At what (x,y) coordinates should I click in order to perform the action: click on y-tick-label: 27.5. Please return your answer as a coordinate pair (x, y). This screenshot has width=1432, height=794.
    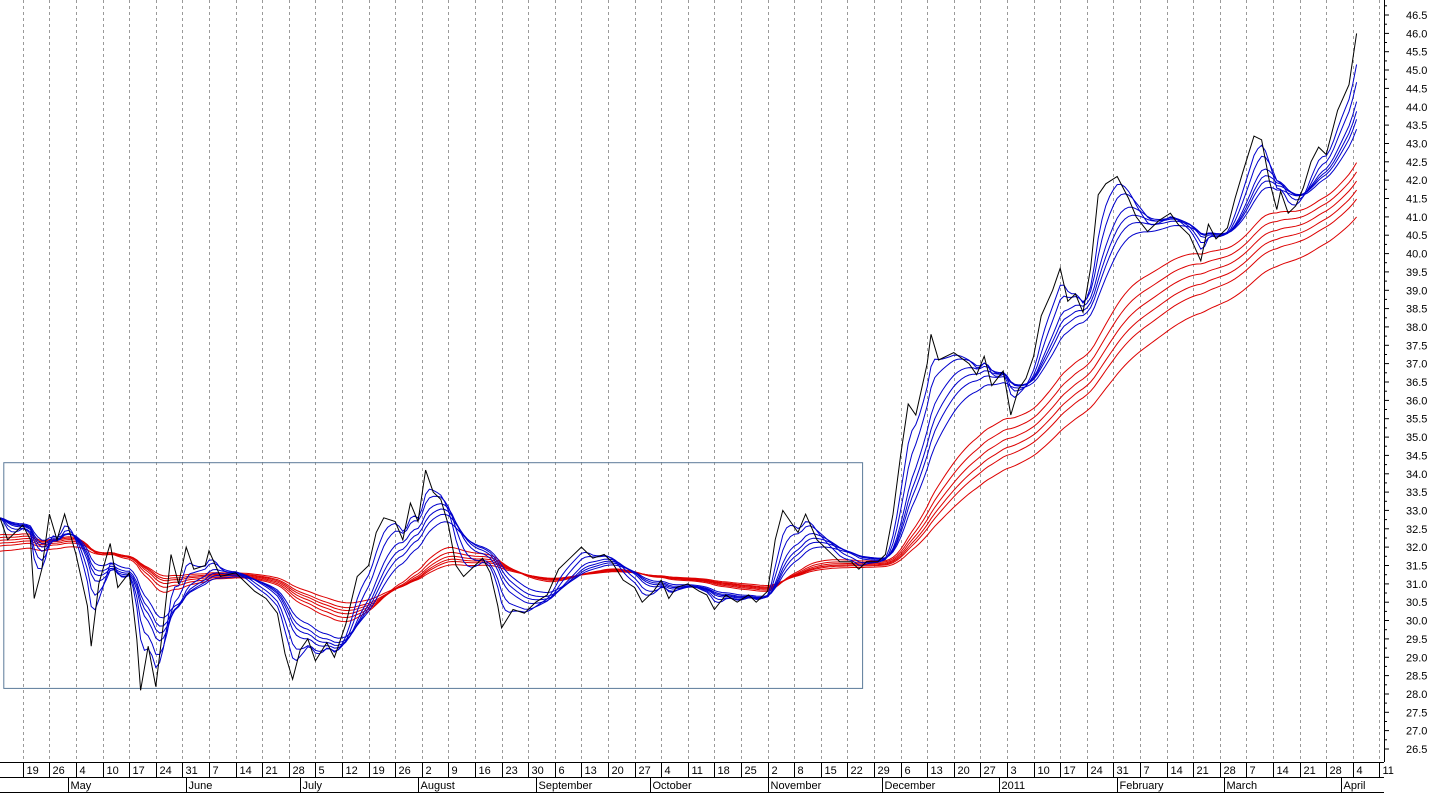
    Looking at the image, I should click on (1416, 713).